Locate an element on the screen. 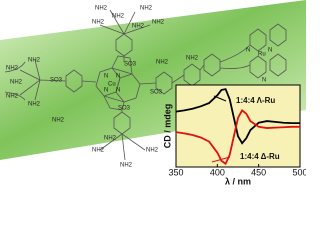 Image resolution: width=320 pixels, height=240 pixels. legend-label: 1:4:4 Δ-Ru is located at coordinates (260, 156).